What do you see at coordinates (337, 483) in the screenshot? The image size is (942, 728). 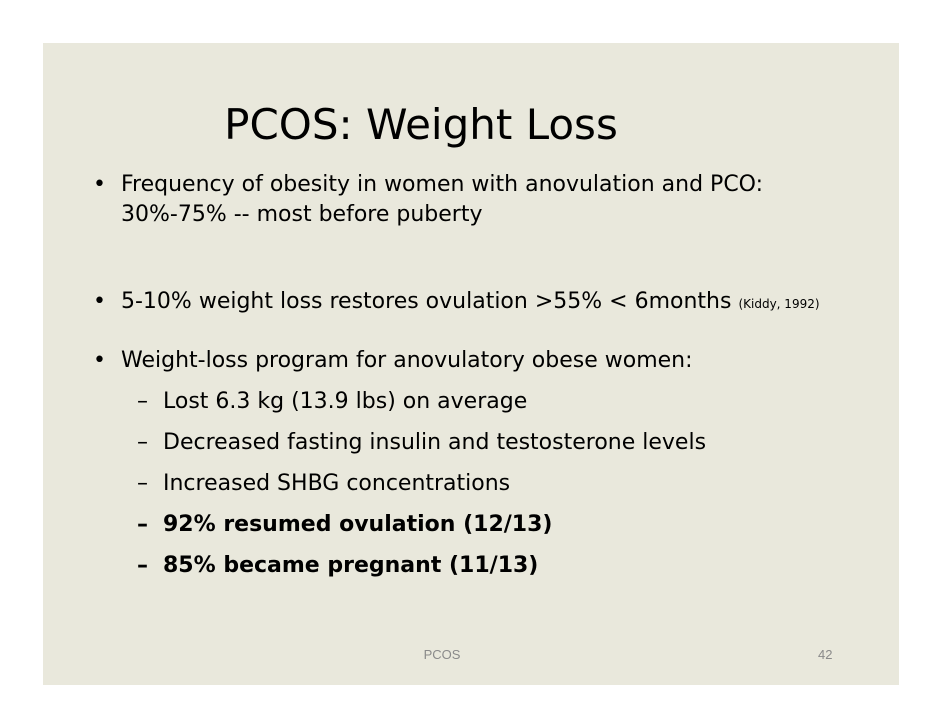 I see `sub-bullet-text: Increased SHBG concentrations` at bounding box center [337, 483].